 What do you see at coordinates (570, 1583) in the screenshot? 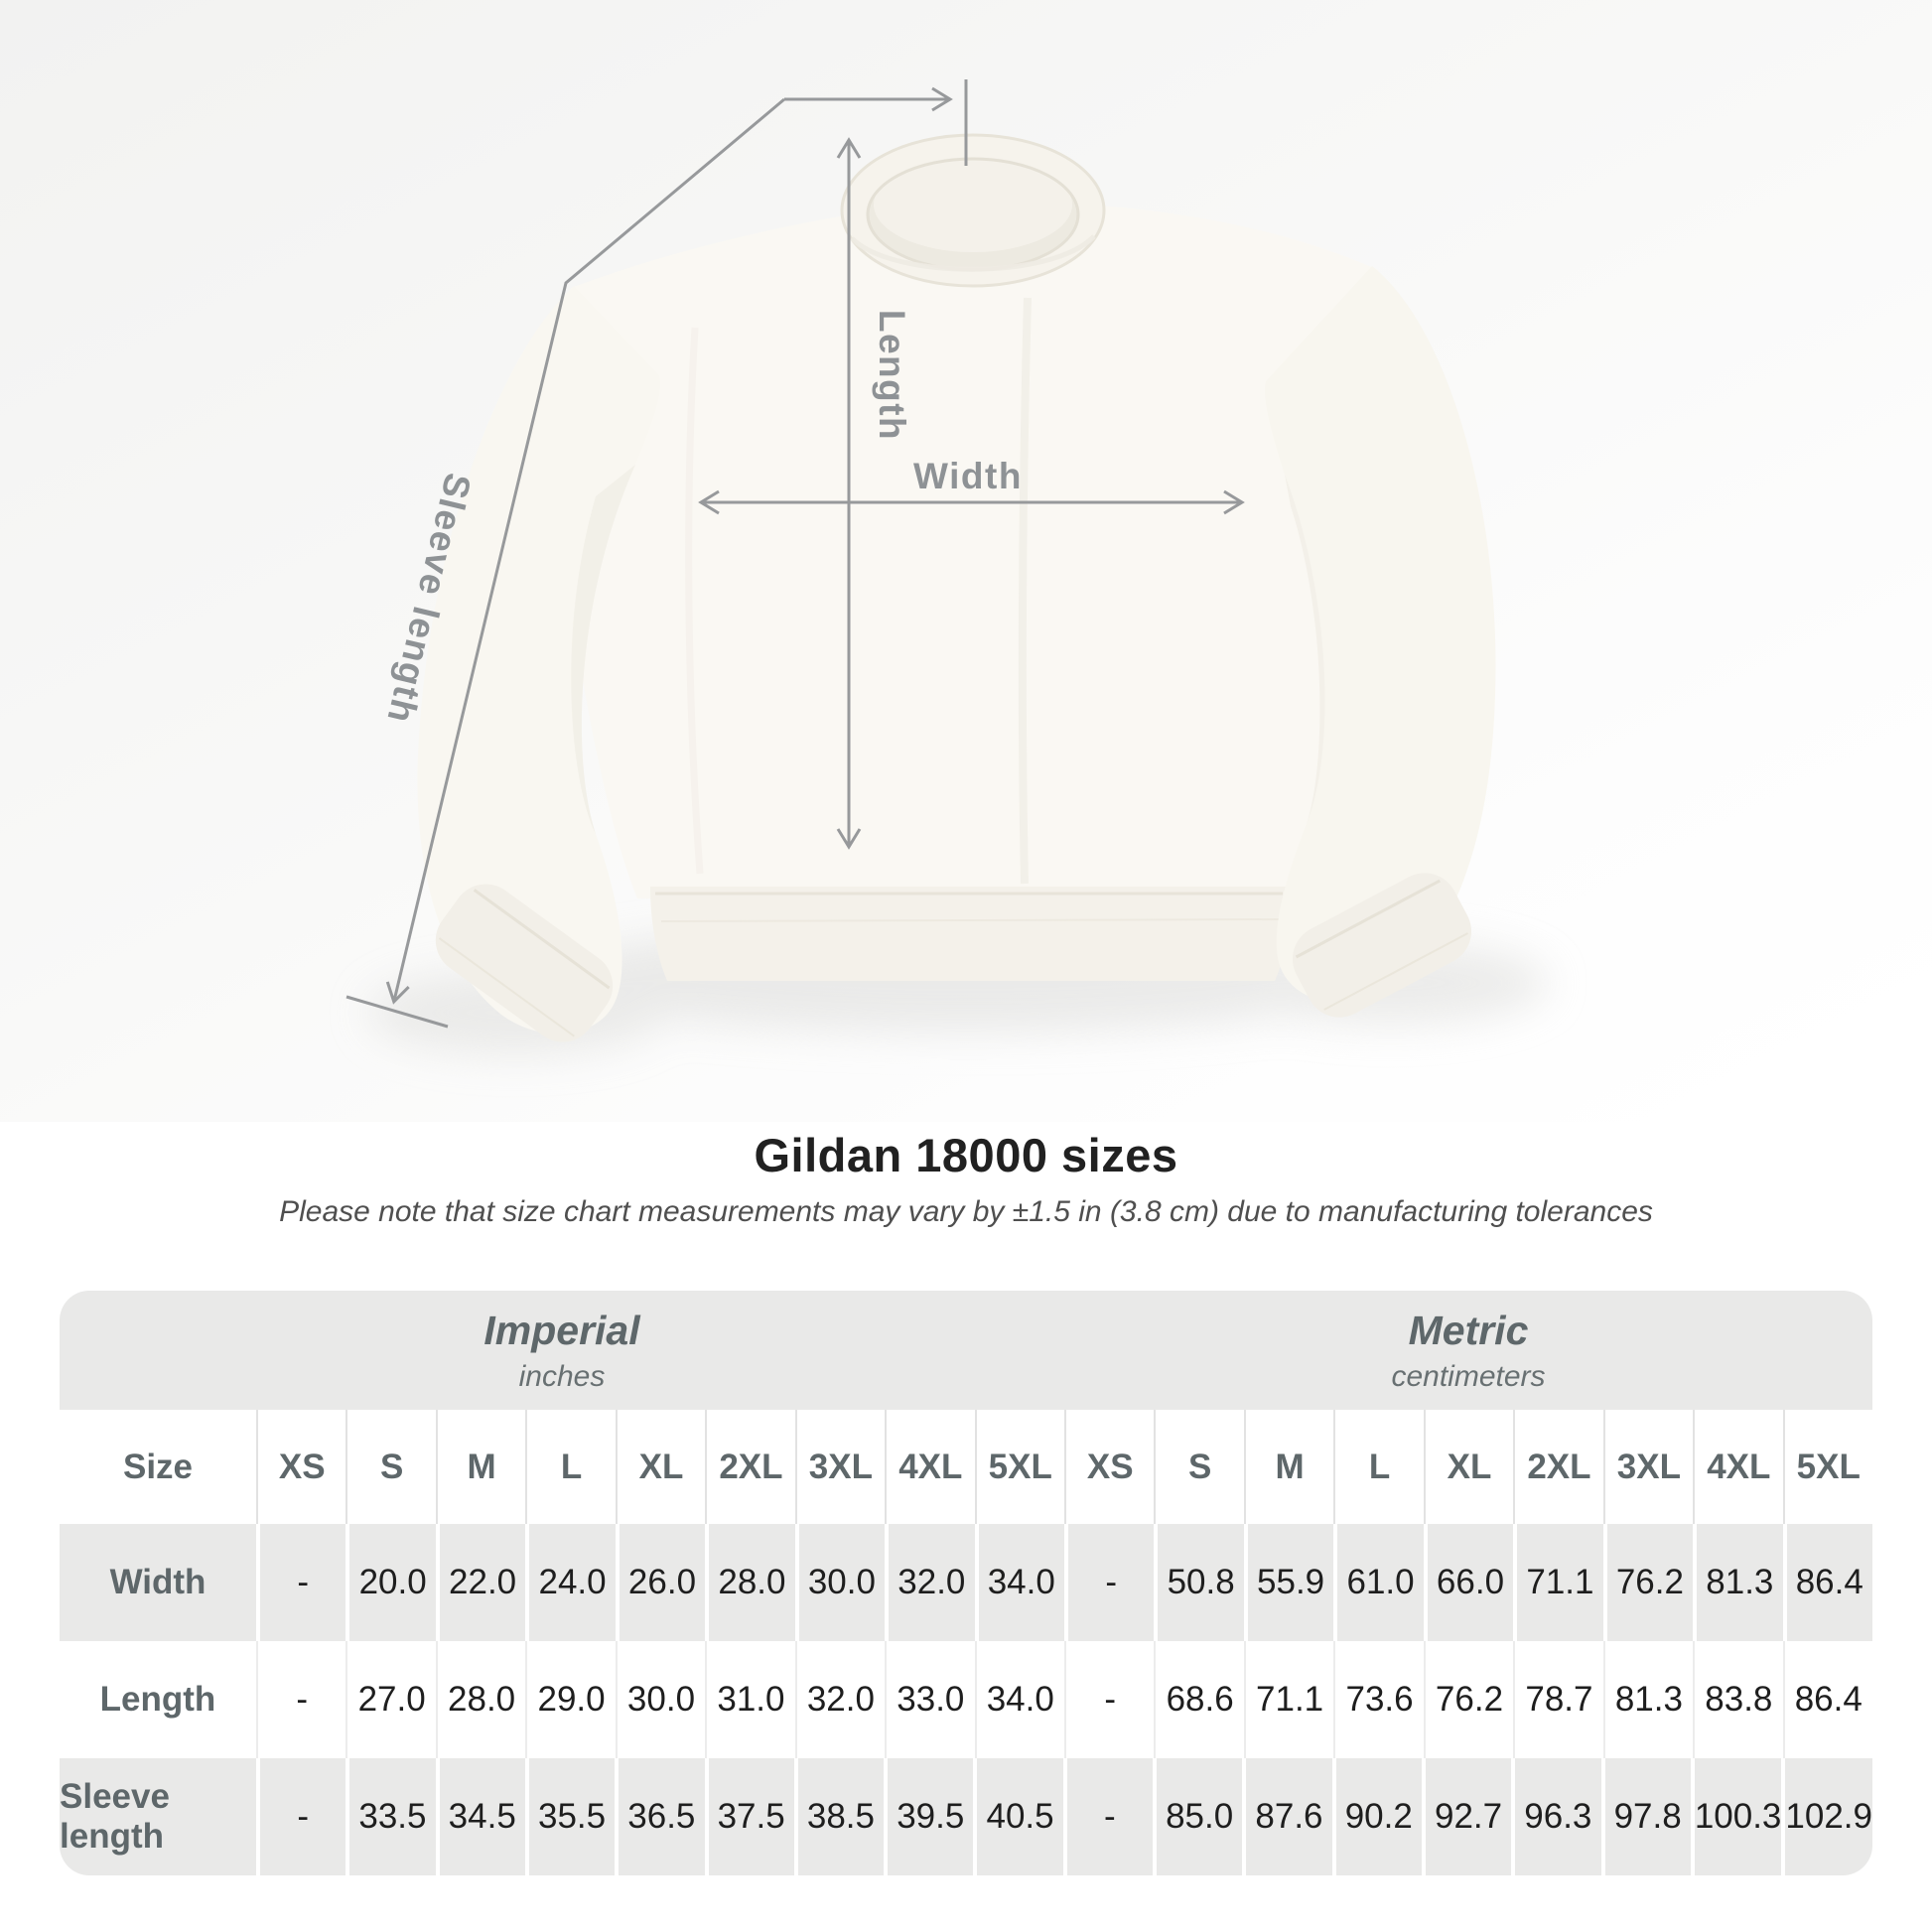
I see `table-cell: 24.0` at bounding box center [570, 1583].